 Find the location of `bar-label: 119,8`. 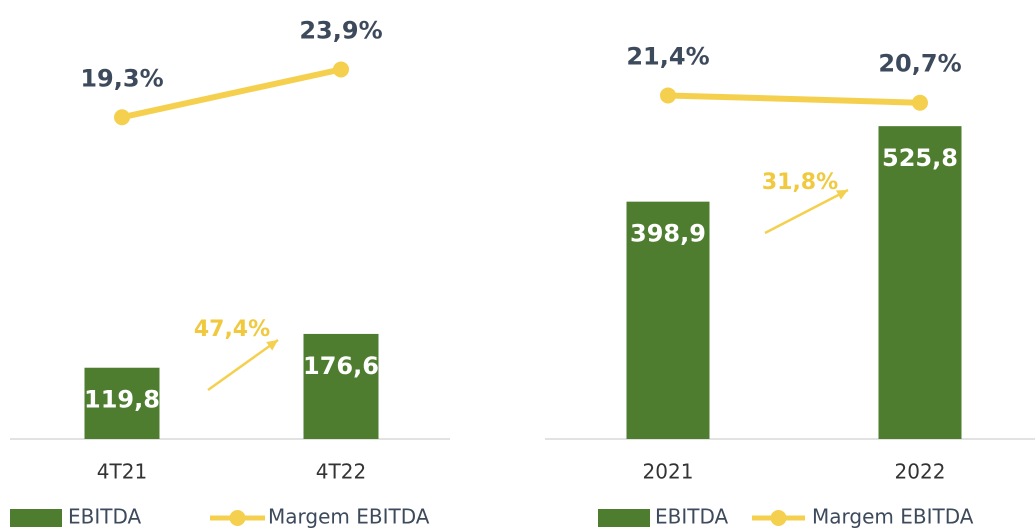

bar-label: 119,8 is located at coordinates (122, 400).